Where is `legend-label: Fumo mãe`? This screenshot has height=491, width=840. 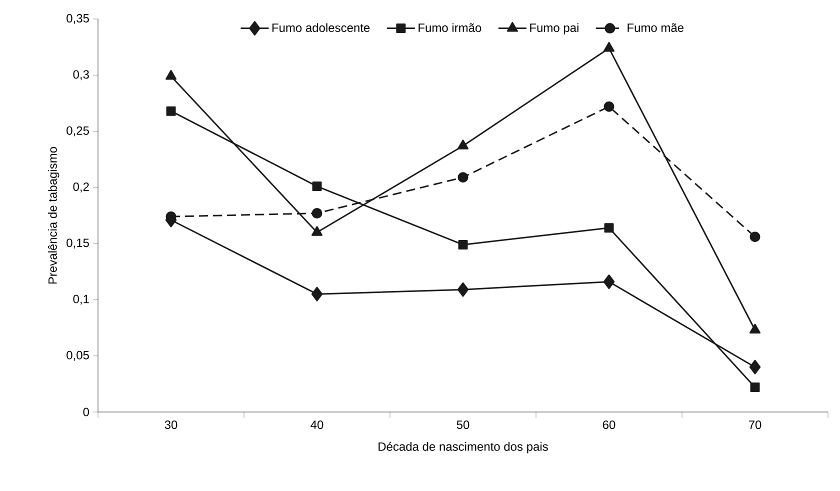 legend-label: Fumo mãe is located at coordinates (656, 27).